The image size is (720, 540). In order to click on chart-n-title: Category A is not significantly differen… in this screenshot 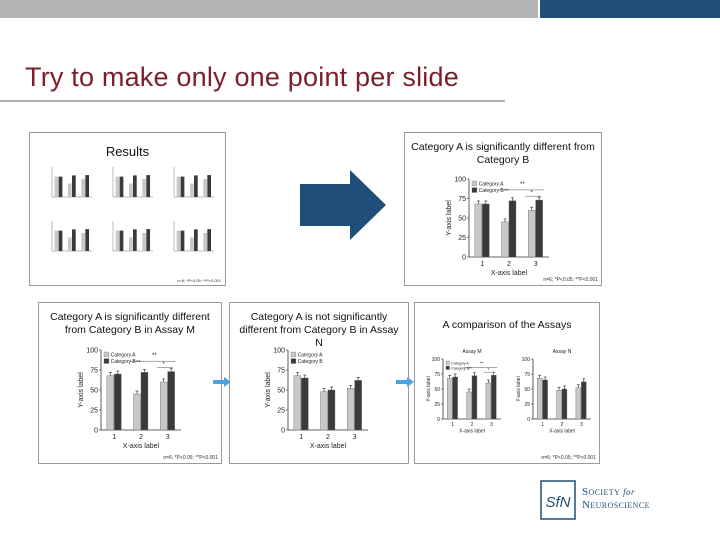, I will do `click(319, 330)`.